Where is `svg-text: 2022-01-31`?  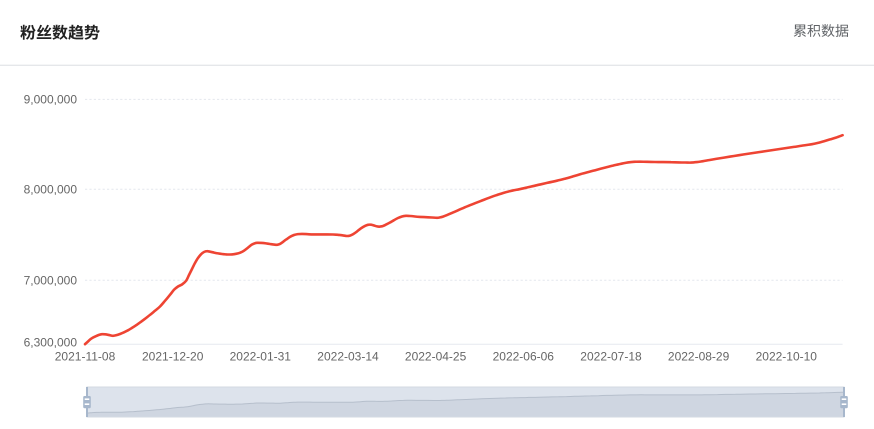 svg-text: 2022-01-31 is located at coordinates (261, 357).